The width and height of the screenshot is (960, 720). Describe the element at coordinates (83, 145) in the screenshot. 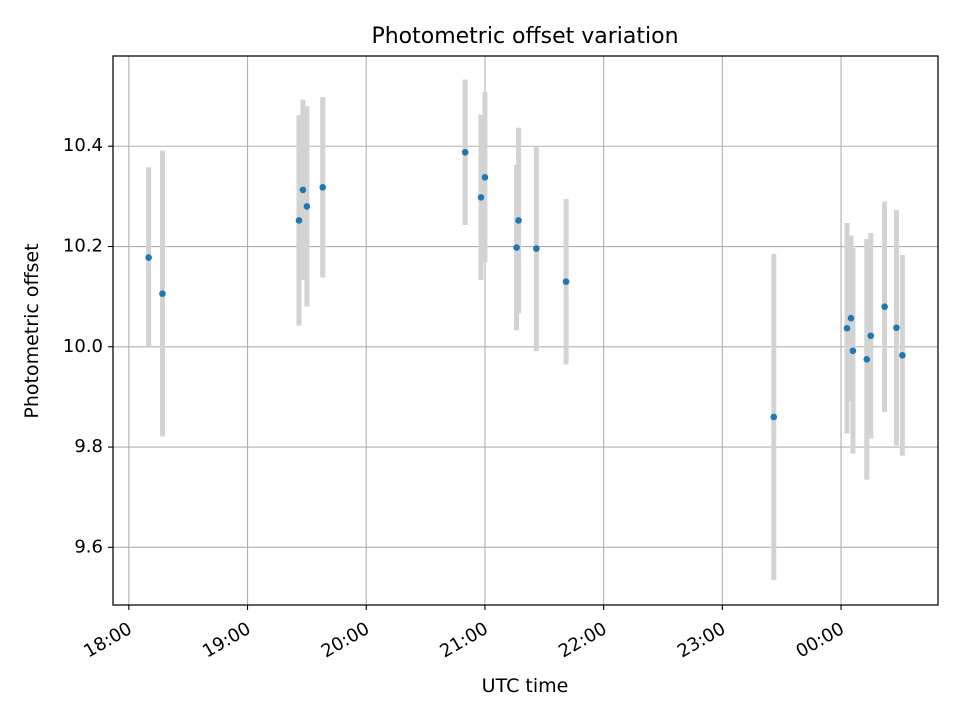

I see `y-tick-label: 10.4` at that location.